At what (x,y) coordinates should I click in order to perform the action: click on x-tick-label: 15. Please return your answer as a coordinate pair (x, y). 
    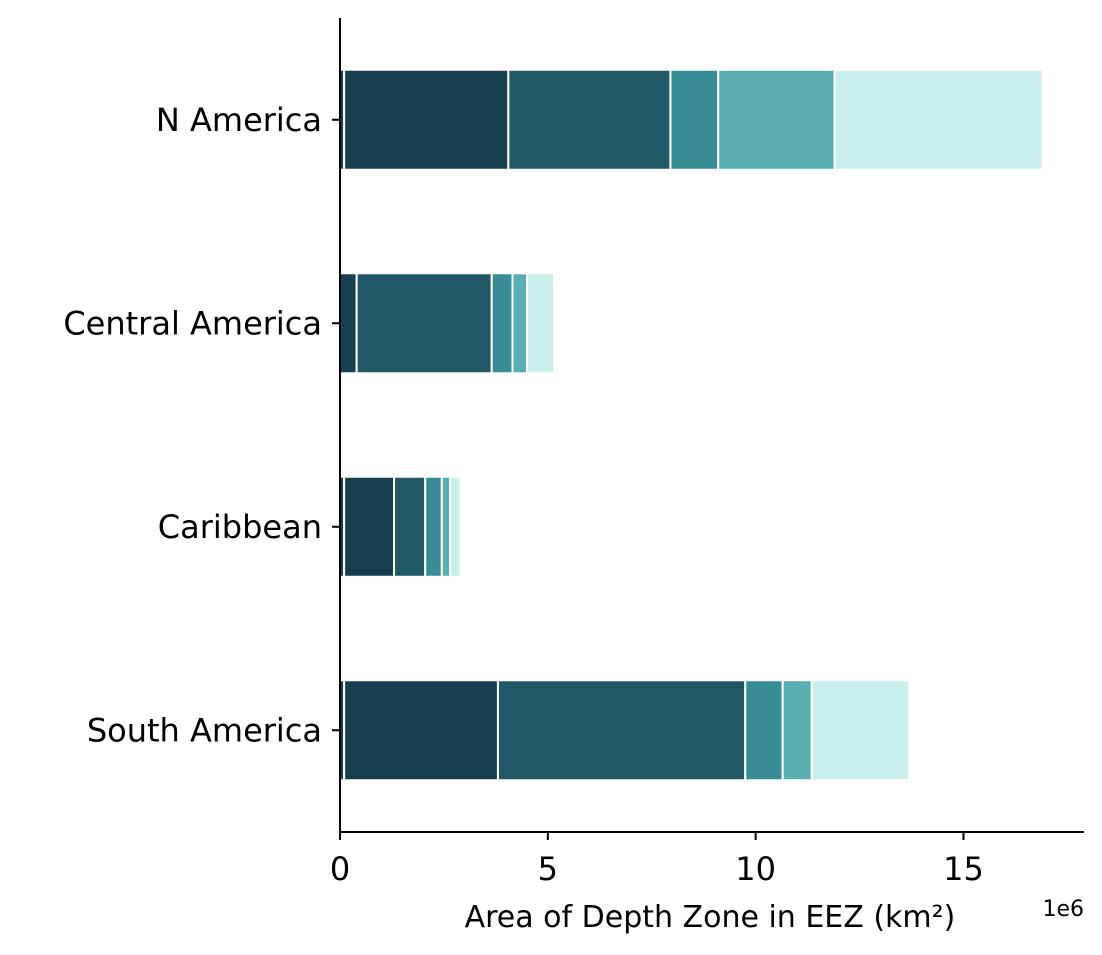
    Looking at the image, I should click on (963, 869).